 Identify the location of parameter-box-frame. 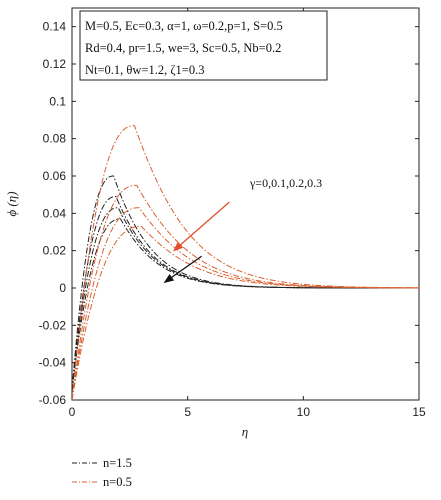
(203, 45).